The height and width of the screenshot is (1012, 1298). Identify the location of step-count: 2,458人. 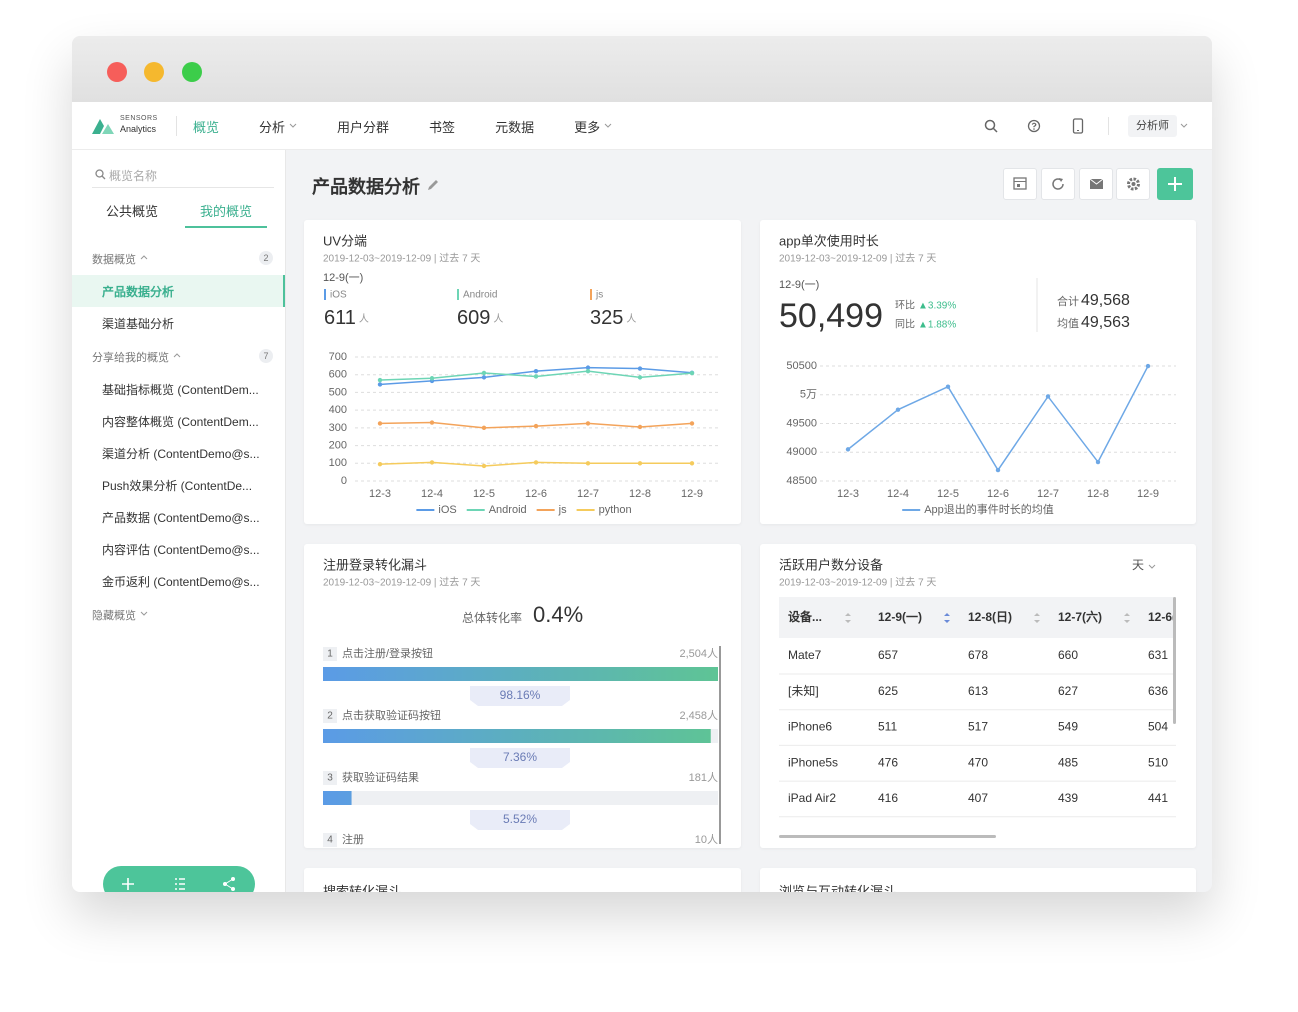
(698, 715).